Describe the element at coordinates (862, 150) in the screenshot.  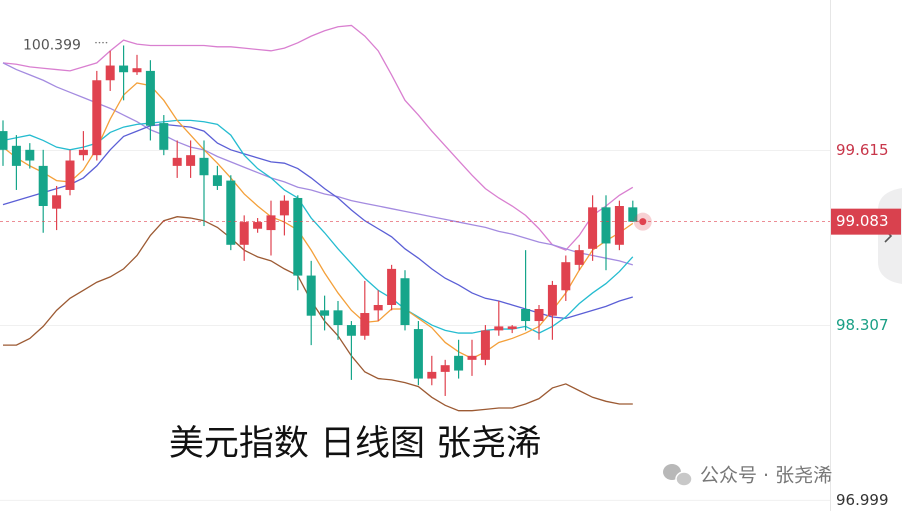
I see `y-tick-label: 99.615` at that location.